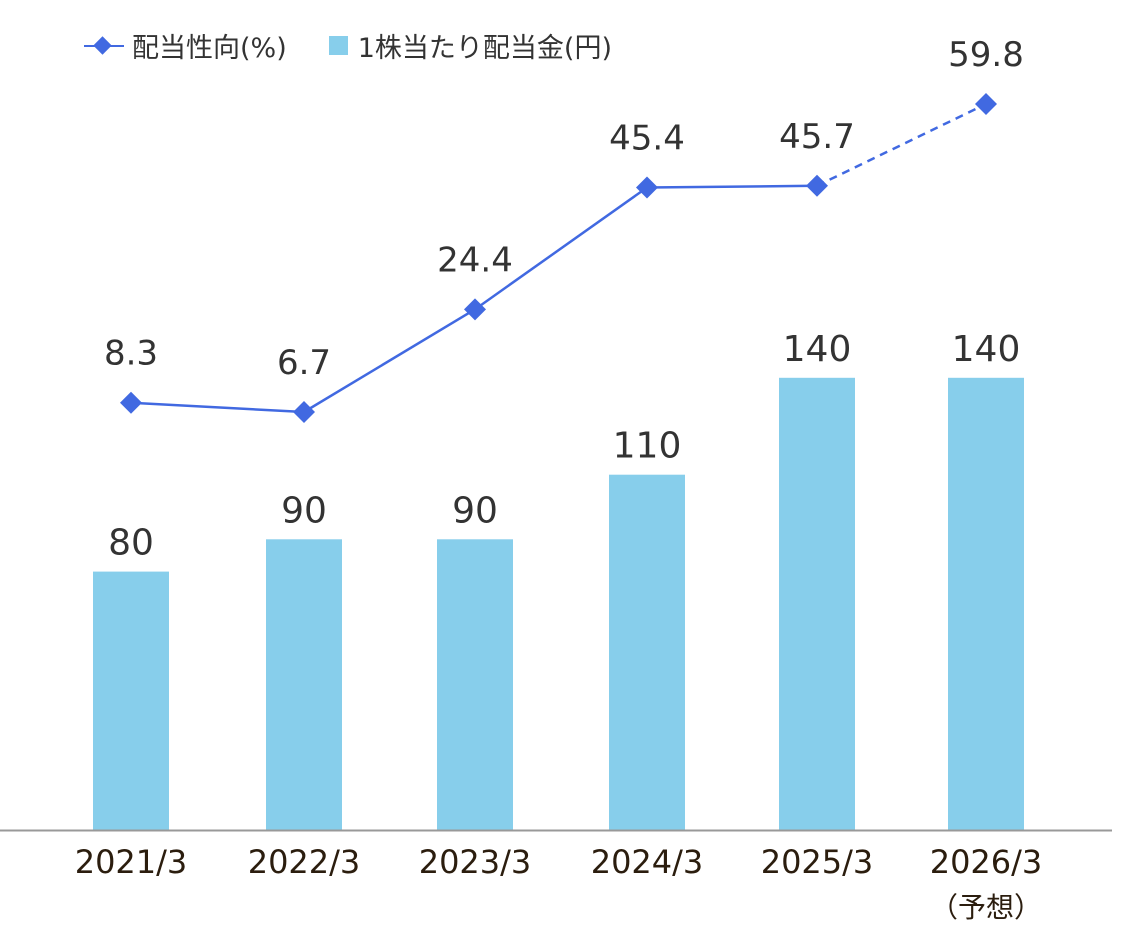  What do you see at coordinates (131, 543) in the screenshot?
I see `bar-value-label: 80` at bounding box center [131, 543].